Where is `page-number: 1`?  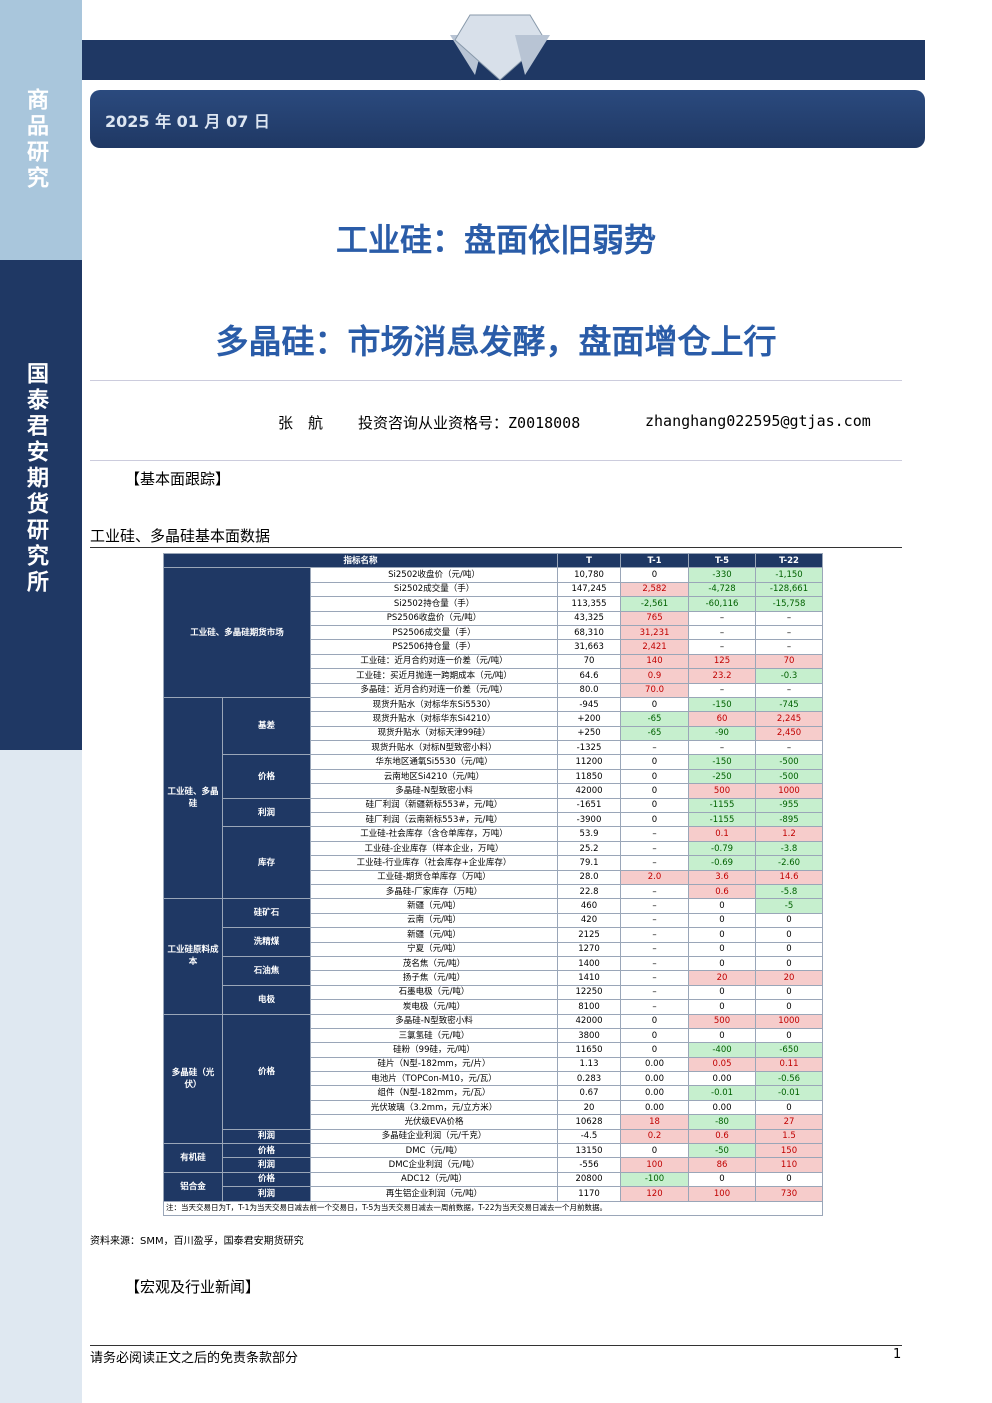
page-number: 1 is located at coordinates (897, 1354).